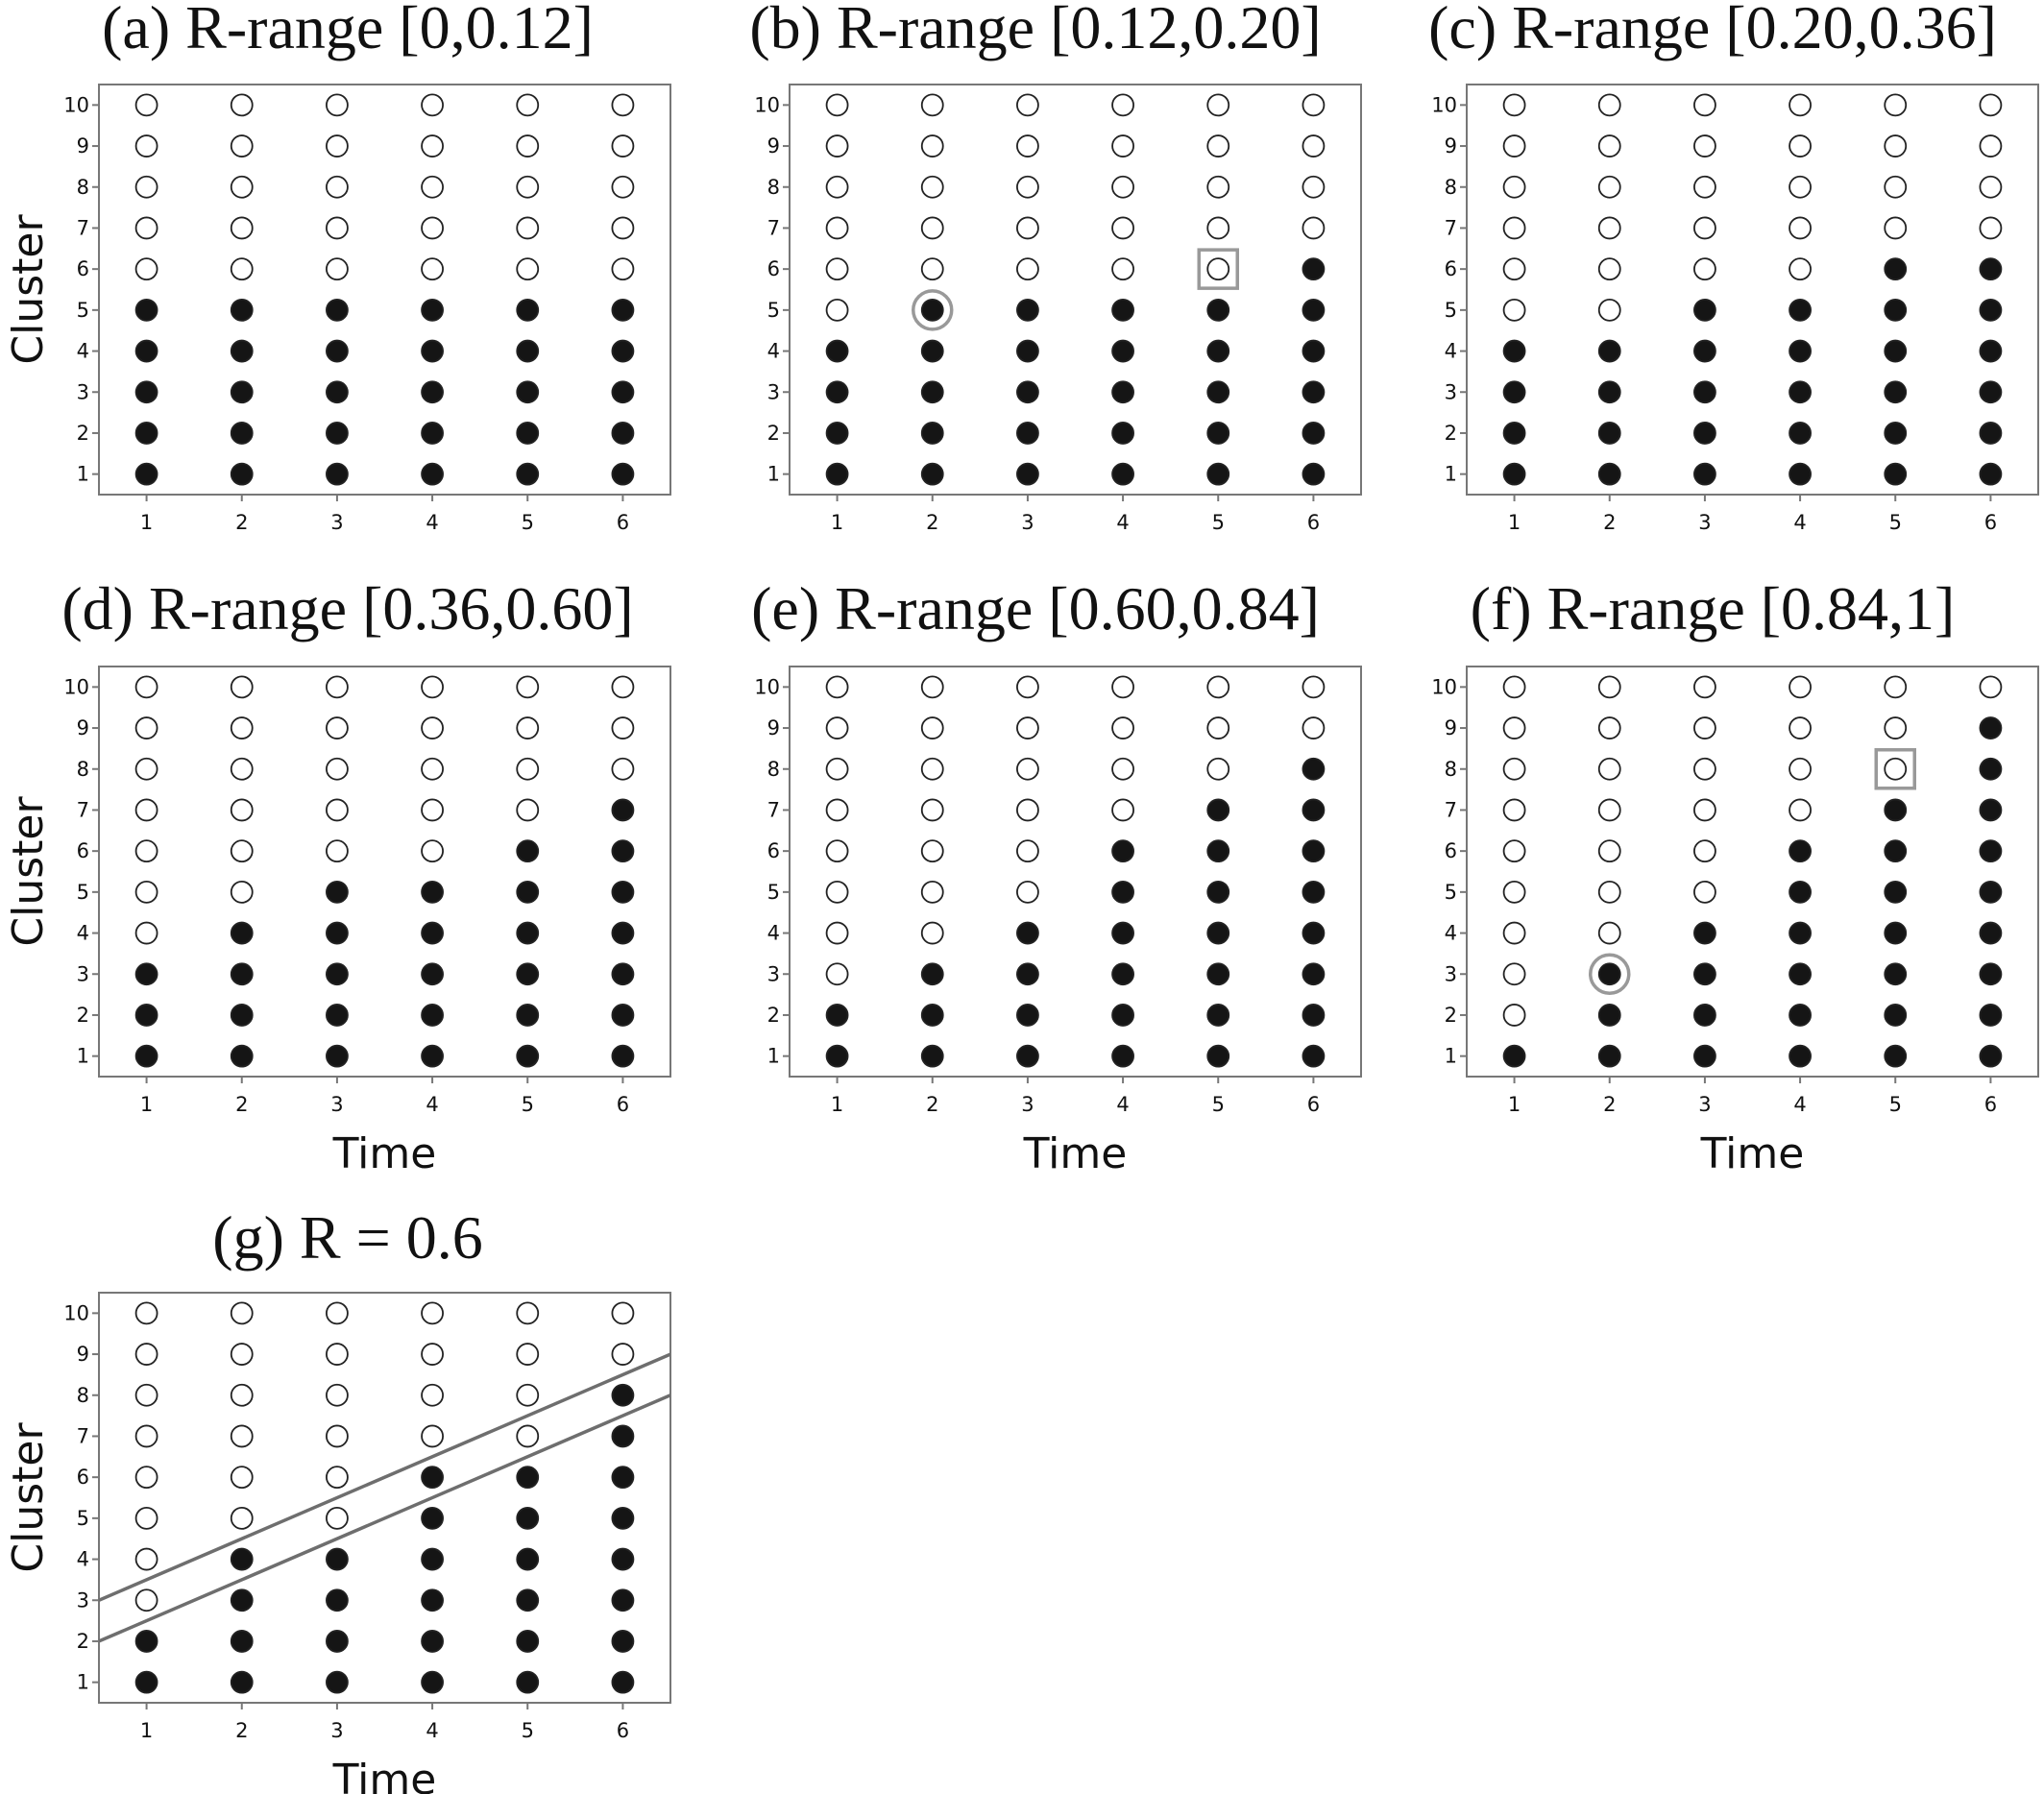 This screenshot has width=2044, height=1794. Describe the element at coordinates (773, 851) in the screenshot. I see `y-tick-label: 6` at that location.